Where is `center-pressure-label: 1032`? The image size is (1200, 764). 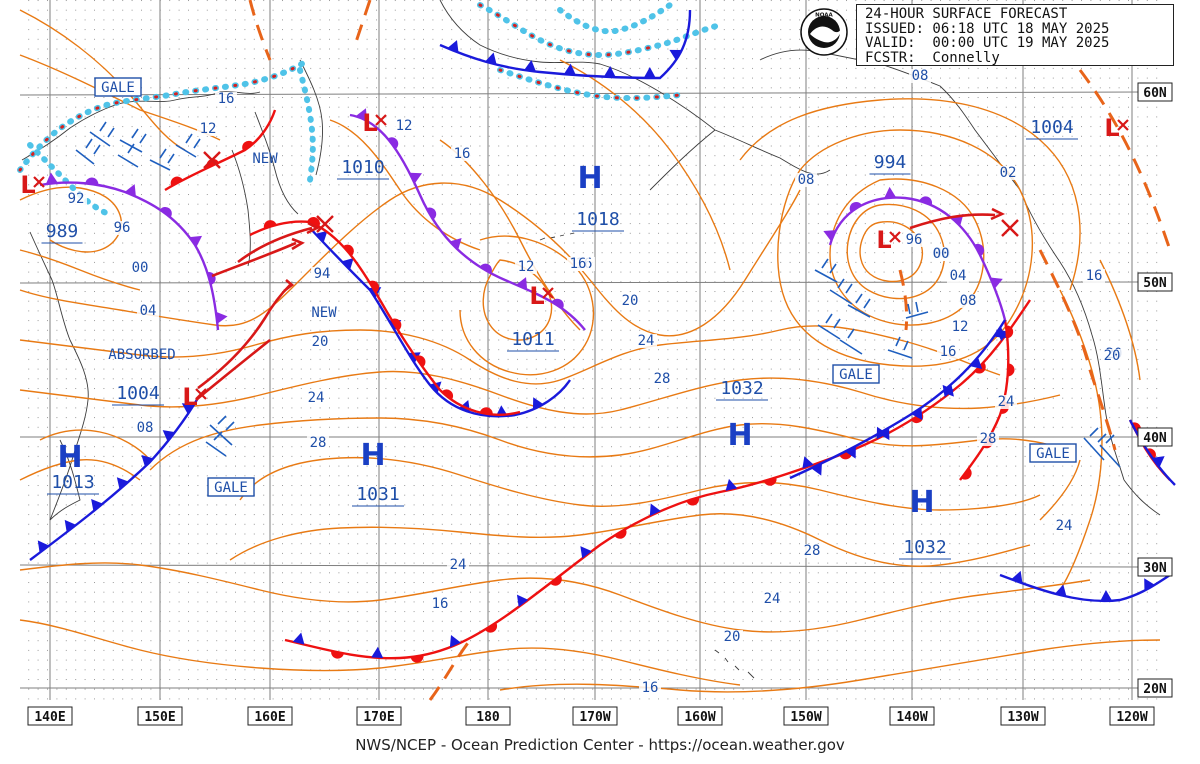 center-pressure-label: 1032 is located at coordinates (741, 388).